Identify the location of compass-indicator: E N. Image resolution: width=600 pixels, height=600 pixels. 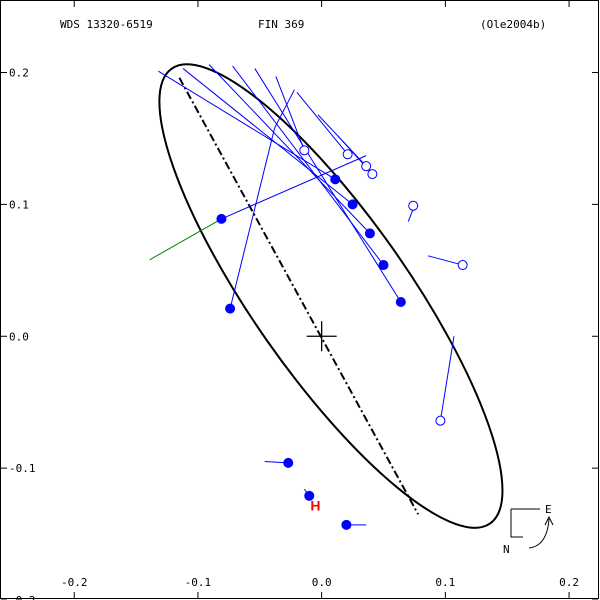
(528, 529).